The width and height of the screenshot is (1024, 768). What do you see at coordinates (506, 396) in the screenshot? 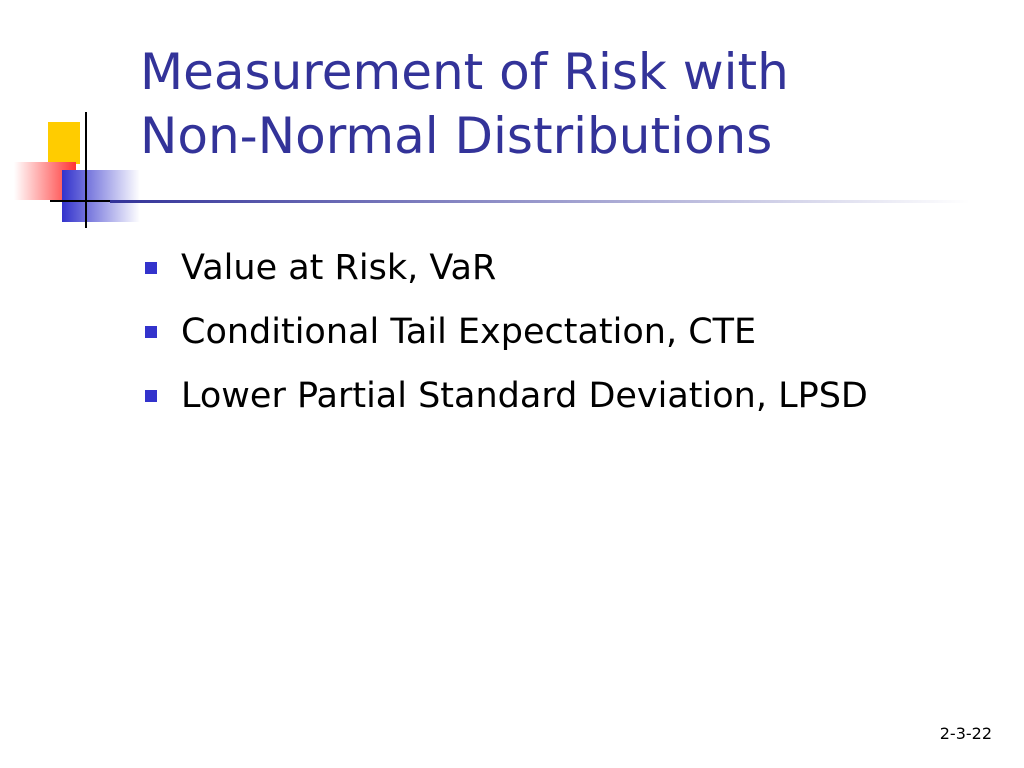
I see `bullet: Lower Partial Standard Deviation, LPSD` at bounding box center [506, 396].